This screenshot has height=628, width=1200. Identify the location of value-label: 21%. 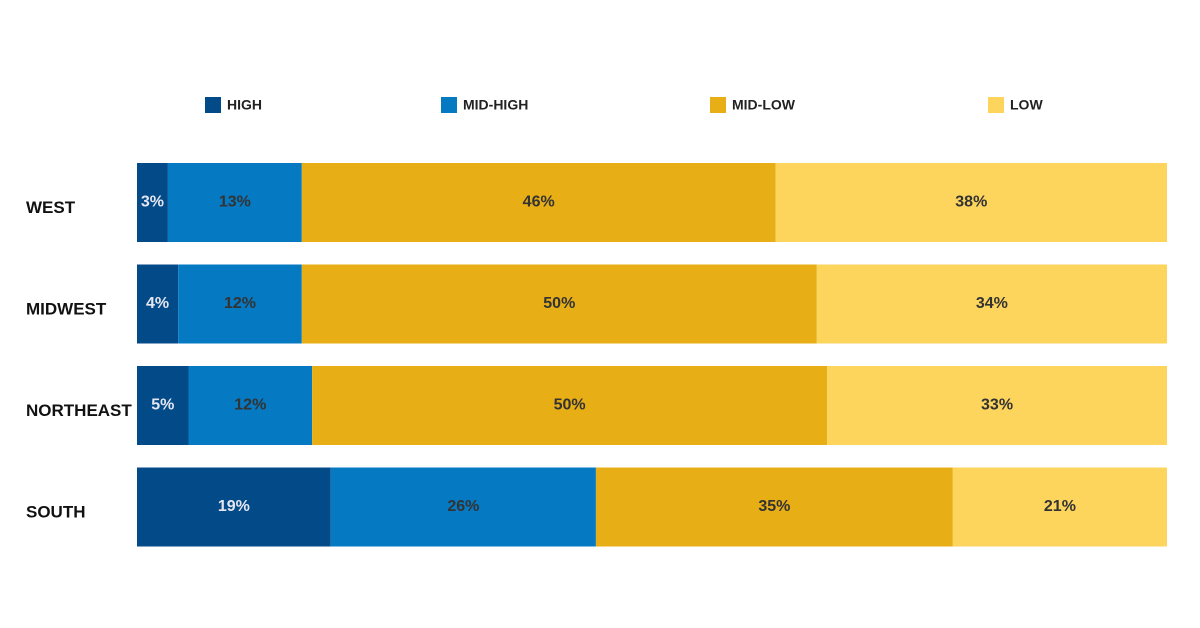
(1060, 506).